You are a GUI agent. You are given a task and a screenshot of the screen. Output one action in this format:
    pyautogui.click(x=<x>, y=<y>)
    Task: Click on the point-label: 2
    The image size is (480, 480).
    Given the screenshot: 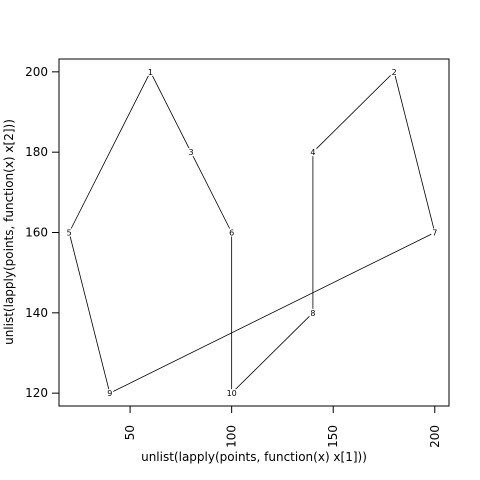 What is the action you would take?
    pyautogui.click(x=394, y=72)
    